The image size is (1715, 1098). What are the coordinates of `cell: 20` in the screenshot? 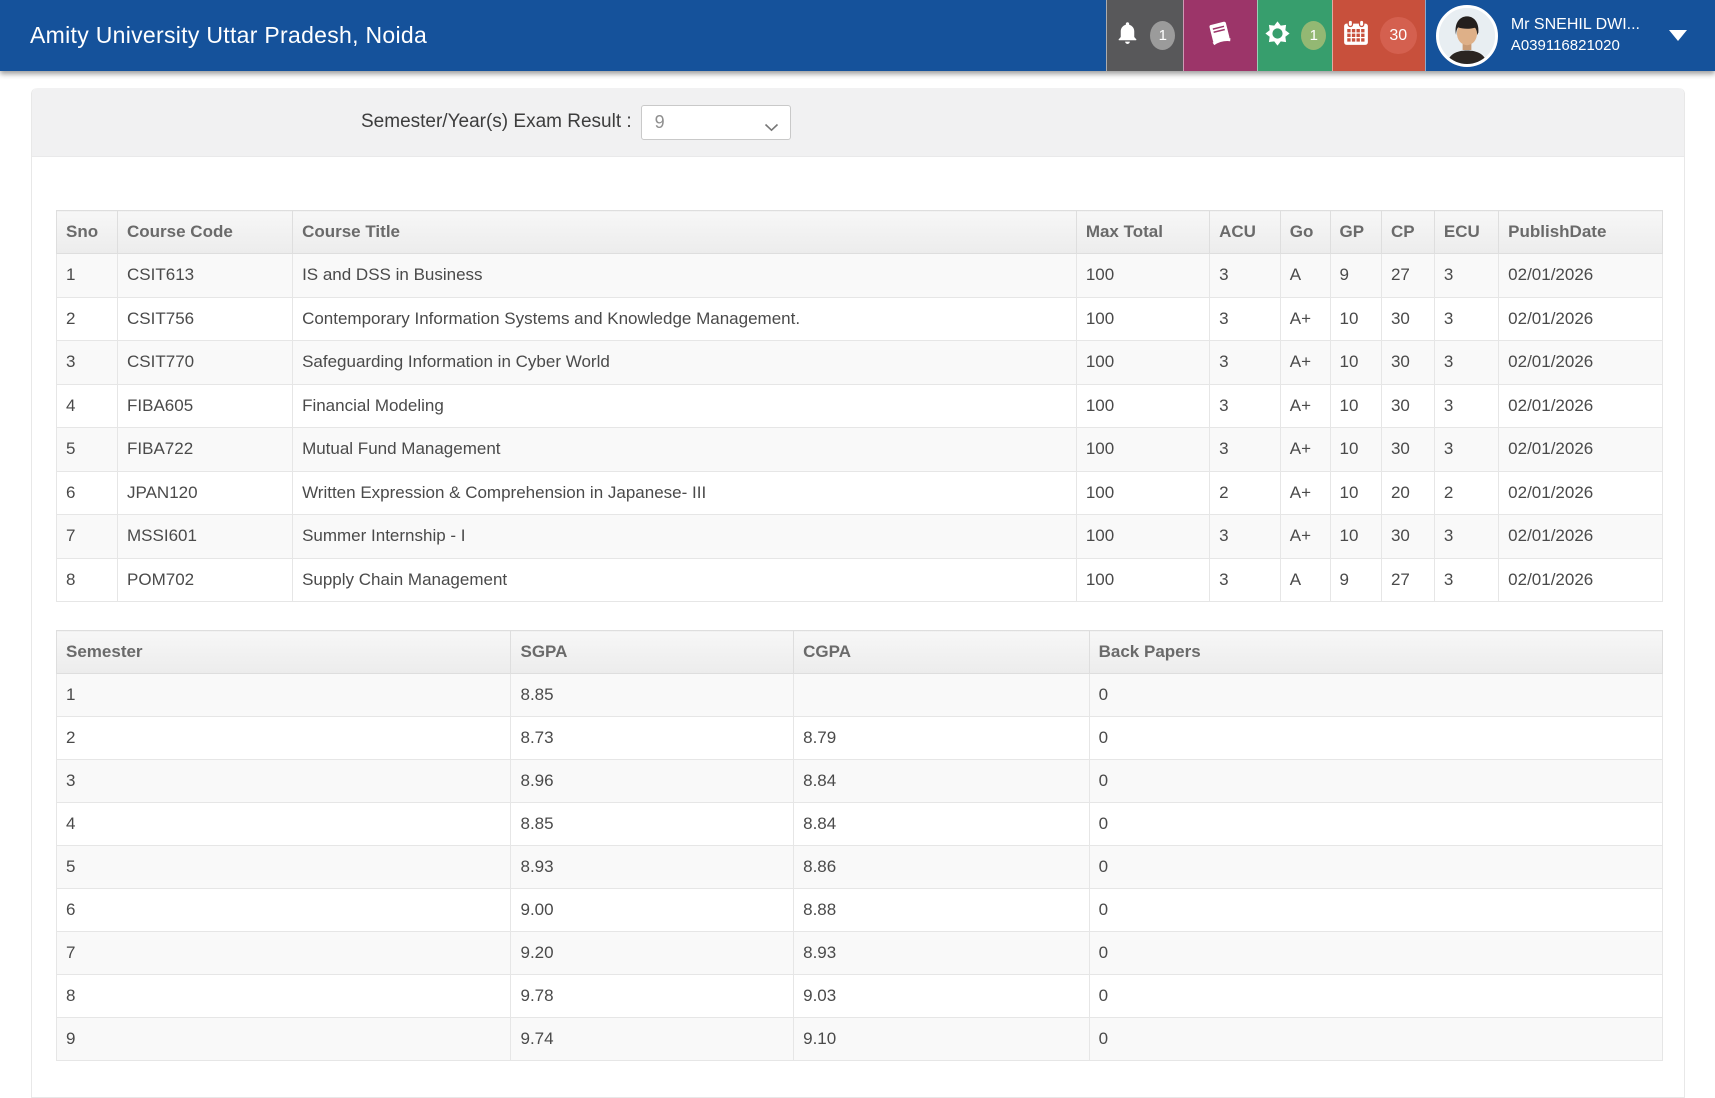 It's located at (1407, 492).